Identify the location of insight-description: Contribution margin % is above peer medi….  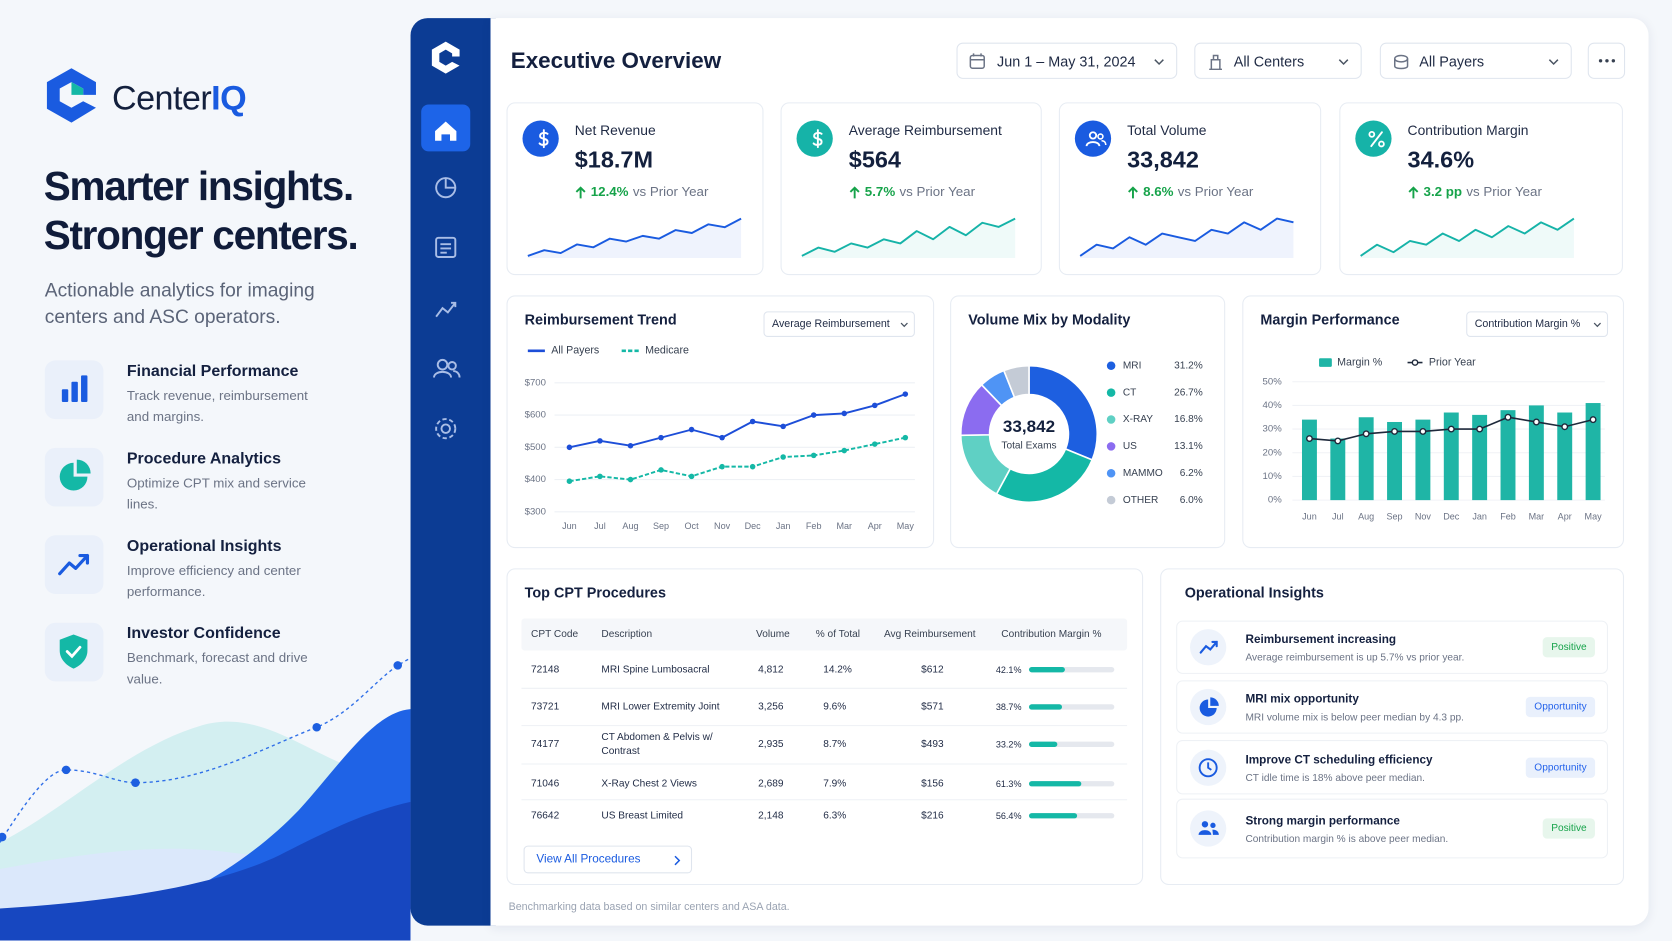
(1347, 839).